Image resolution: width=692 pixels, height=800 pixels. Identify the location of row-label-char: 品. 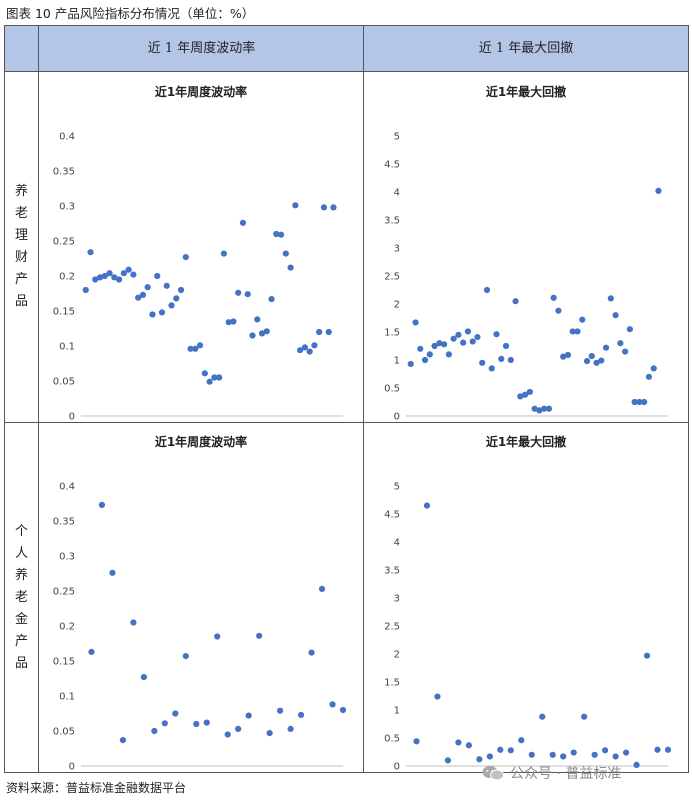
(21, 301).